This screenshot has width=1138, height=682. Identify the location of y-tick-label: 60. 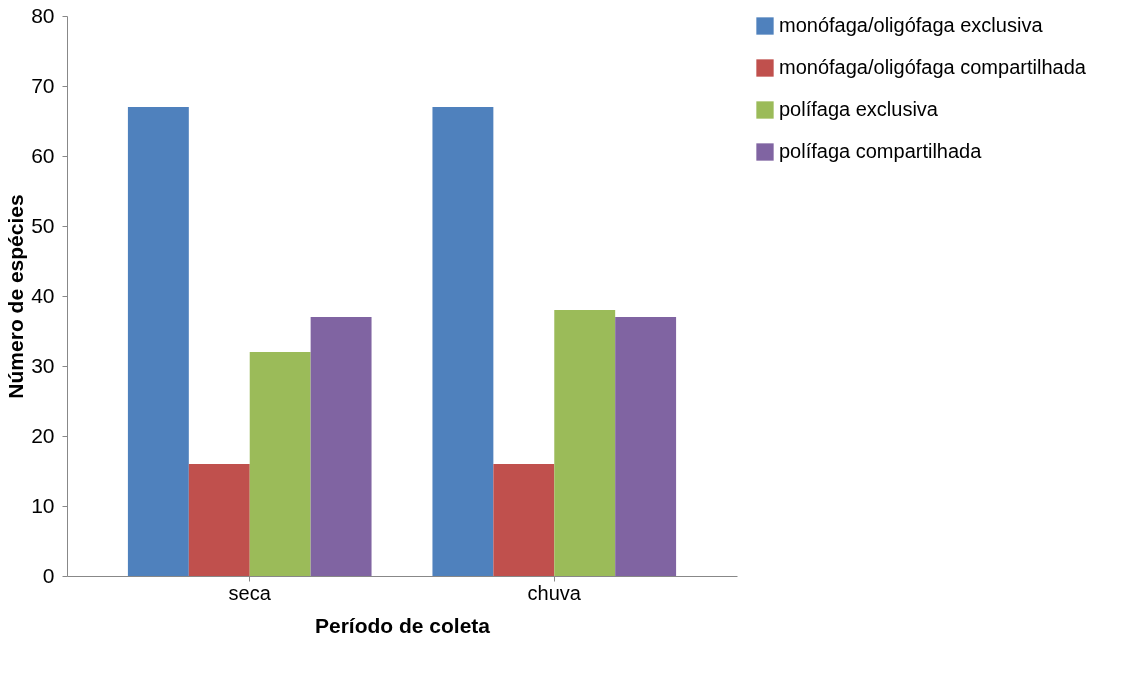
(43, 155).